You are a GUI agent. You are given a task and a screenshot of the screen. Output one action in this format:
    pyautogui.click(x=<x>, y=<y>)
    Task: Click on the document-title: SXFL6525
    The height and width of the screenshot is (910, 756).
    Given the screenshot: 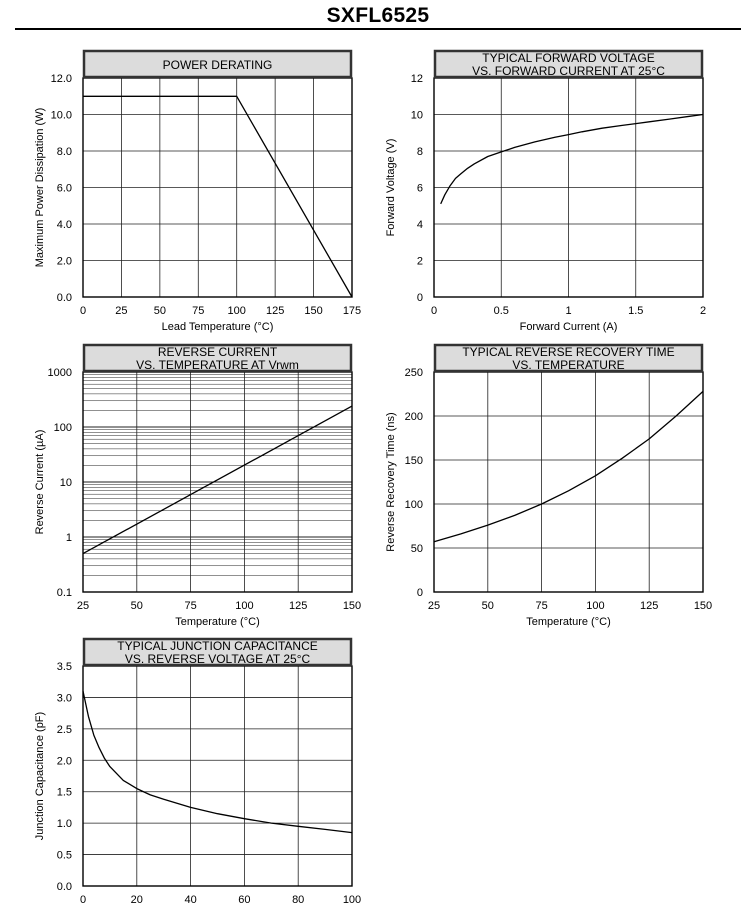 What is the action you would take?
    pyautogui.click(x=378, y=15)
    